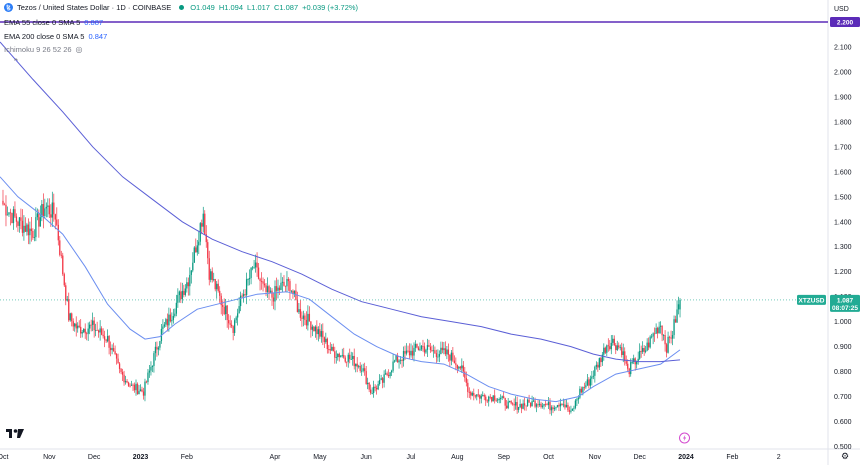 Image resolution: width=860 pixels, height=465 pixels. I want to click on y-tick-label: 0.900, so click(843, 347).